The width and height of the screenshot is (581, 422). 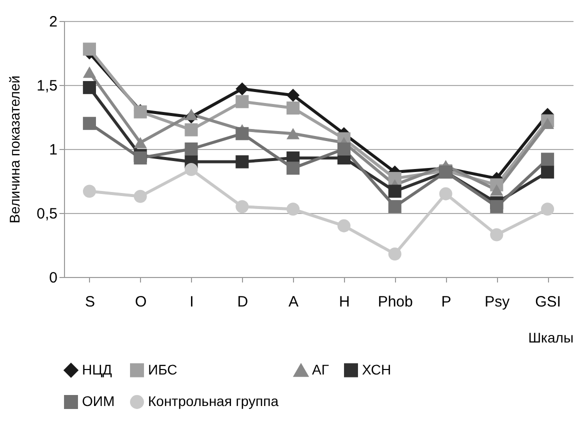 What do you see at coordinates (89, 302) in the screenshot?
I see `x-tick-label: S` at bounding box center [89, 302].